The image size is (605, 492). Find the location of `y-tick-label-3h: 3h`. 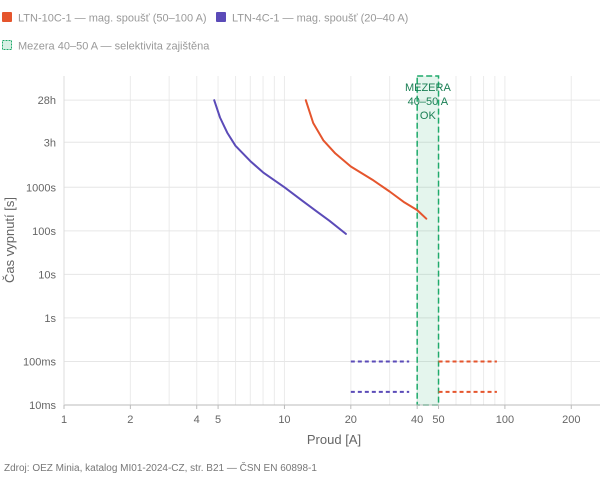

y-tick-label-3h: 3h is located at coordinates (50, 143).